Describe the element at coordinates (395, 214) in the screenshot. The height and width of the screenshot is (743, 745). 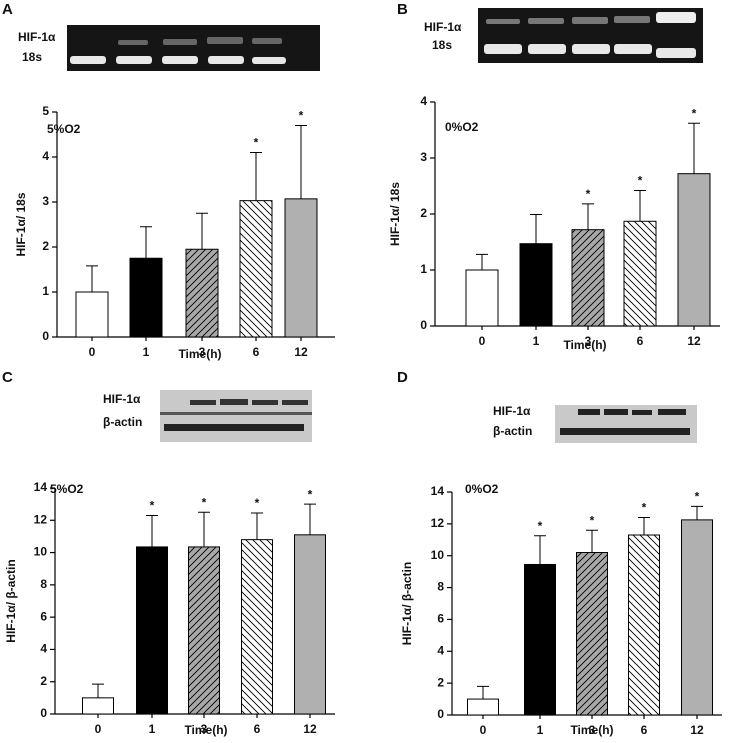
I see `y-axis-label: HIF-1α/ 18s` at that location.